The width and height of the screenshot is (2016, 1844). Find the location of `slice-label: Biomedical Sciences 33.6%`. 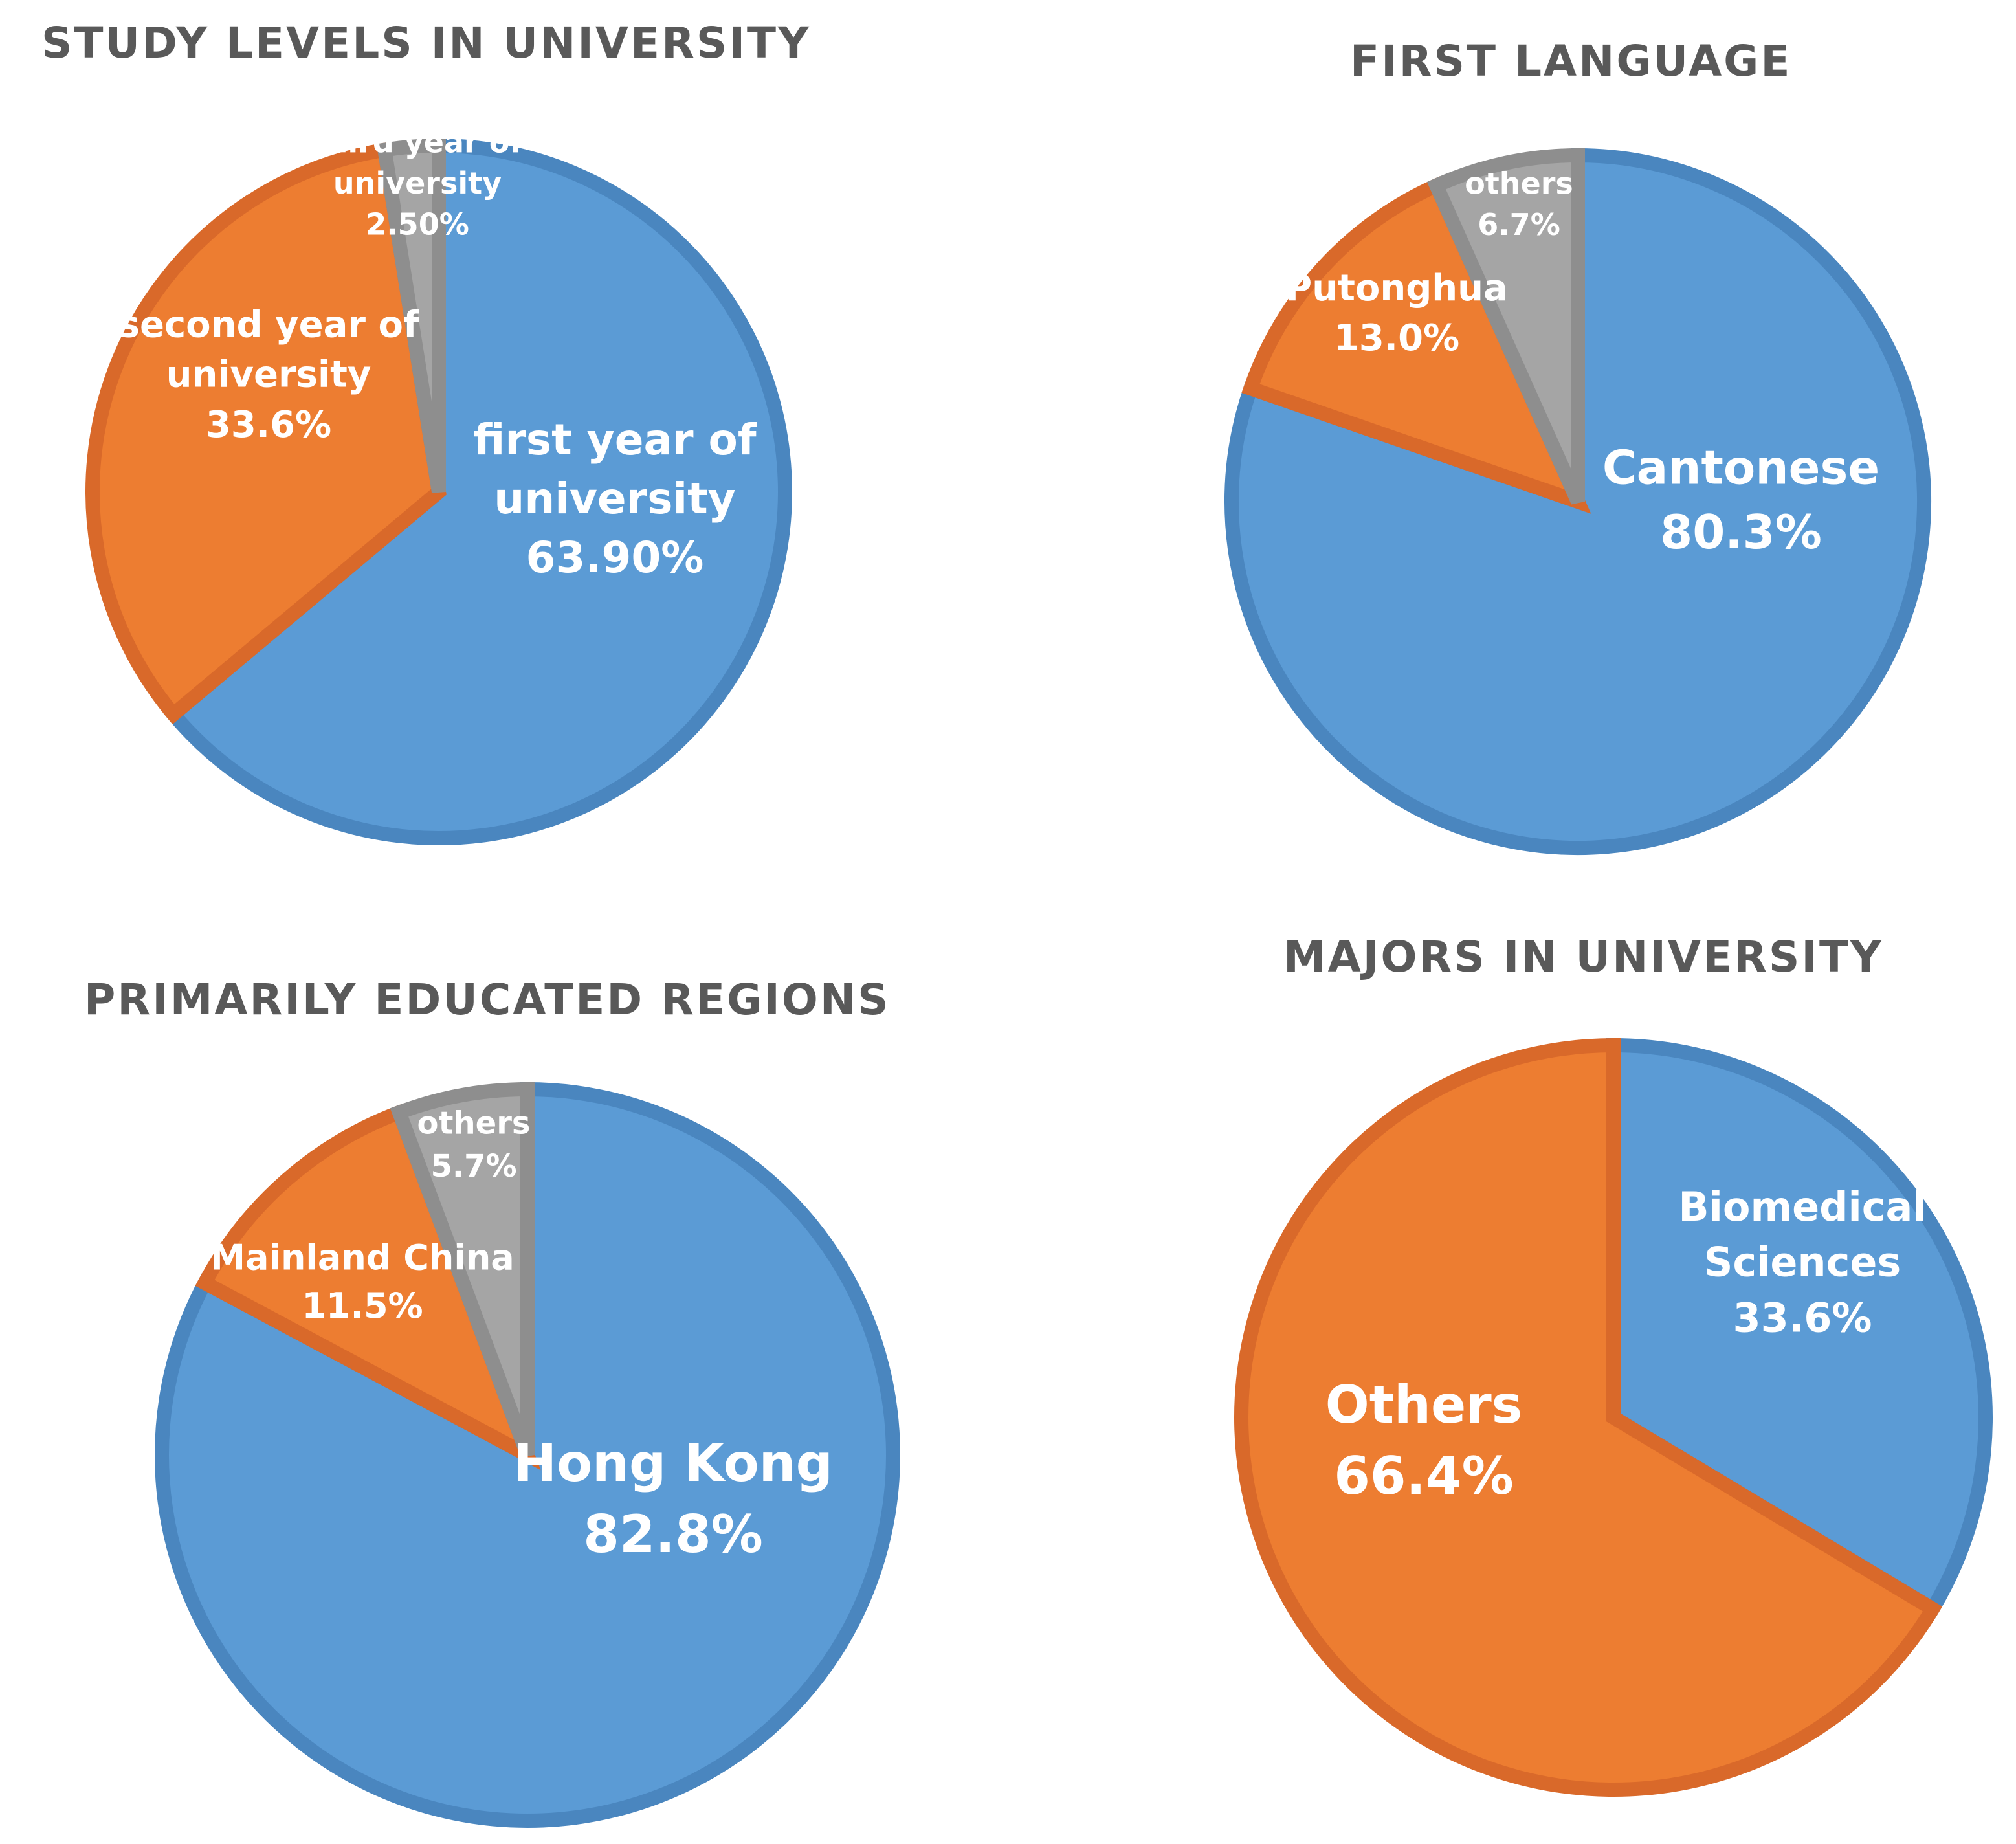

slice-label: Biomedical Sciences 33.6% is located at coordinates (1802, 1262).